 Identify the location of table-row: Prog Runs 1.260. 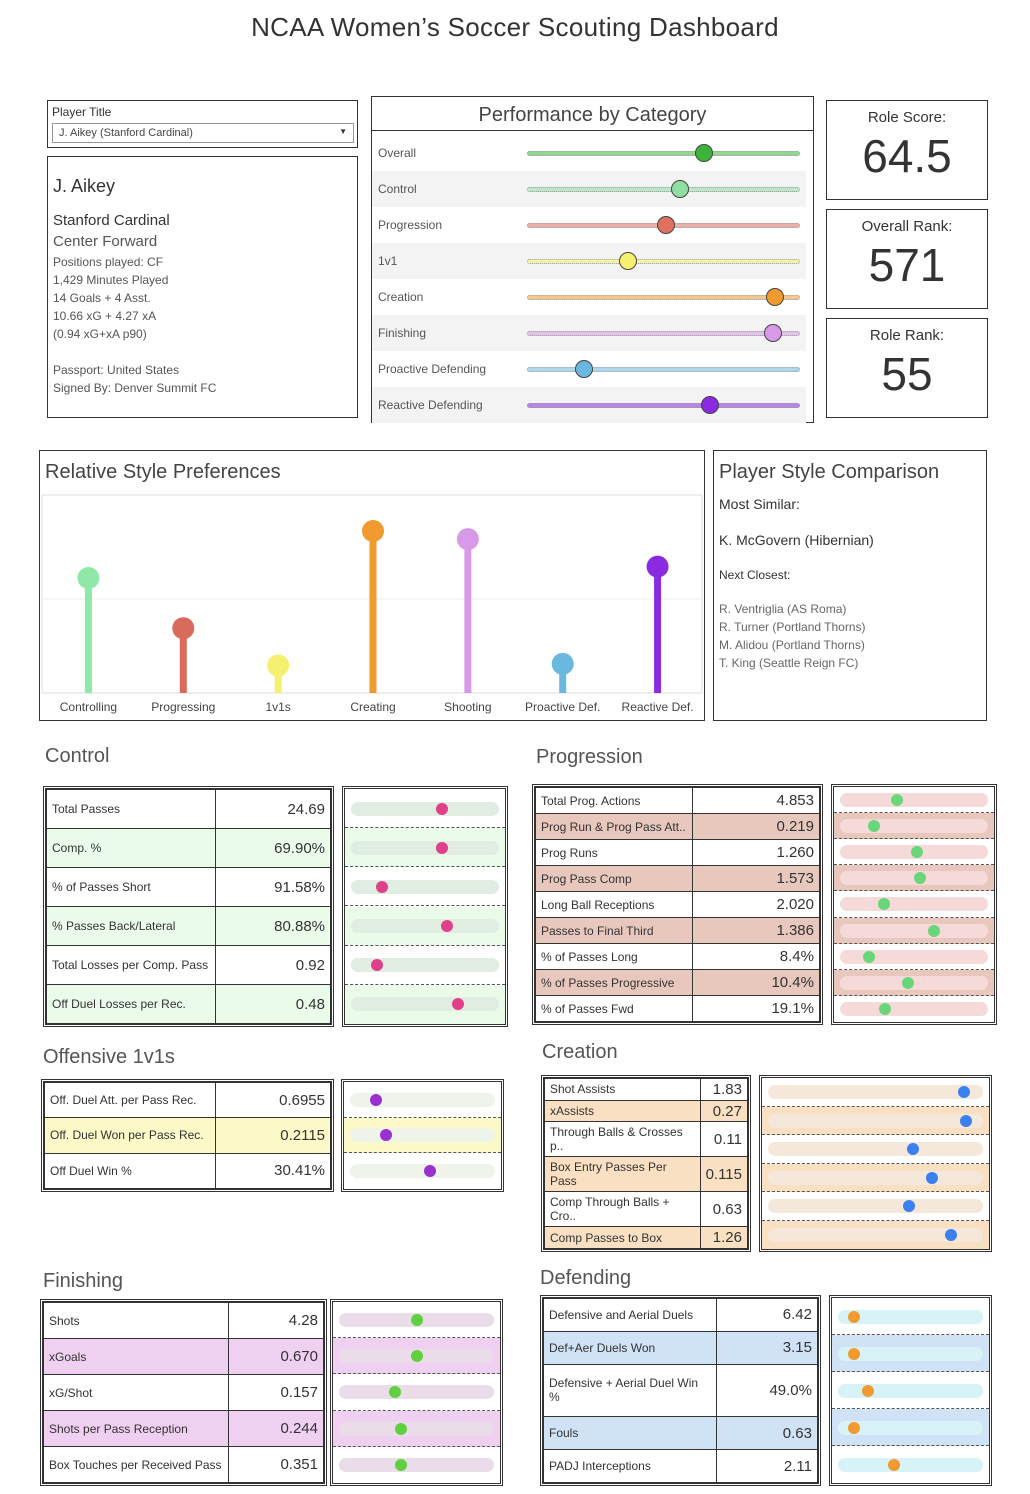
(677, 852).